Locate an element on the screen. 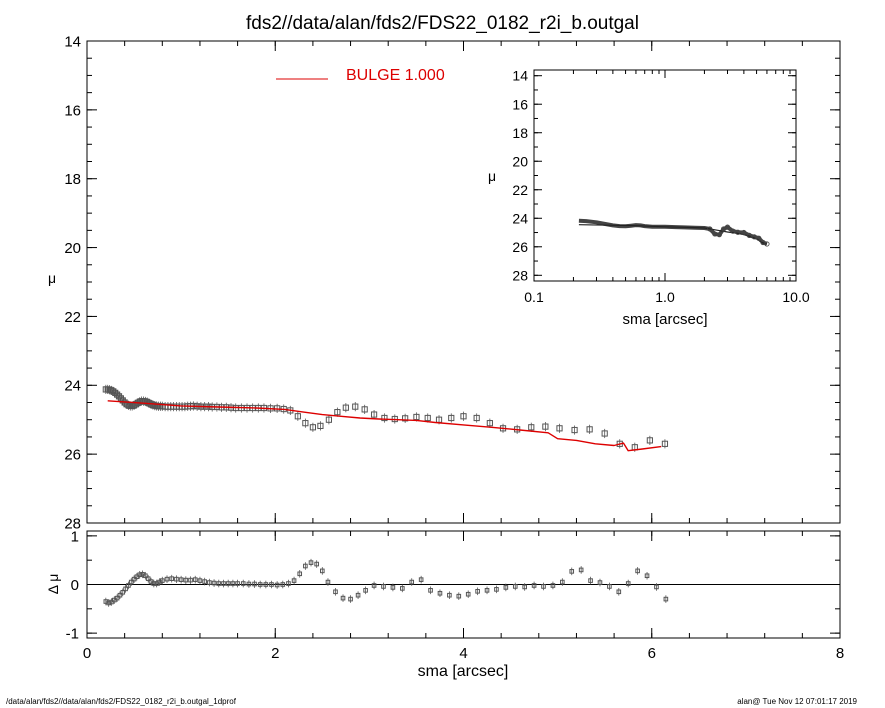  y-tick-label: 24 is located at coordinates (520, 218).